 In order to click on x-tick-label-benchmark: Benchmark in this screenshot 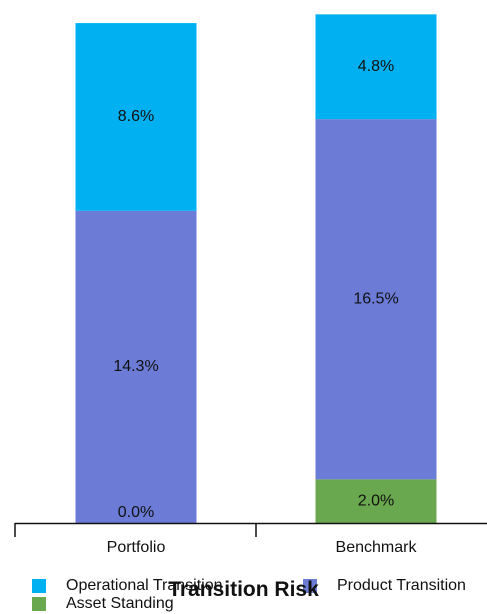, I will do `click(377, 547)`.